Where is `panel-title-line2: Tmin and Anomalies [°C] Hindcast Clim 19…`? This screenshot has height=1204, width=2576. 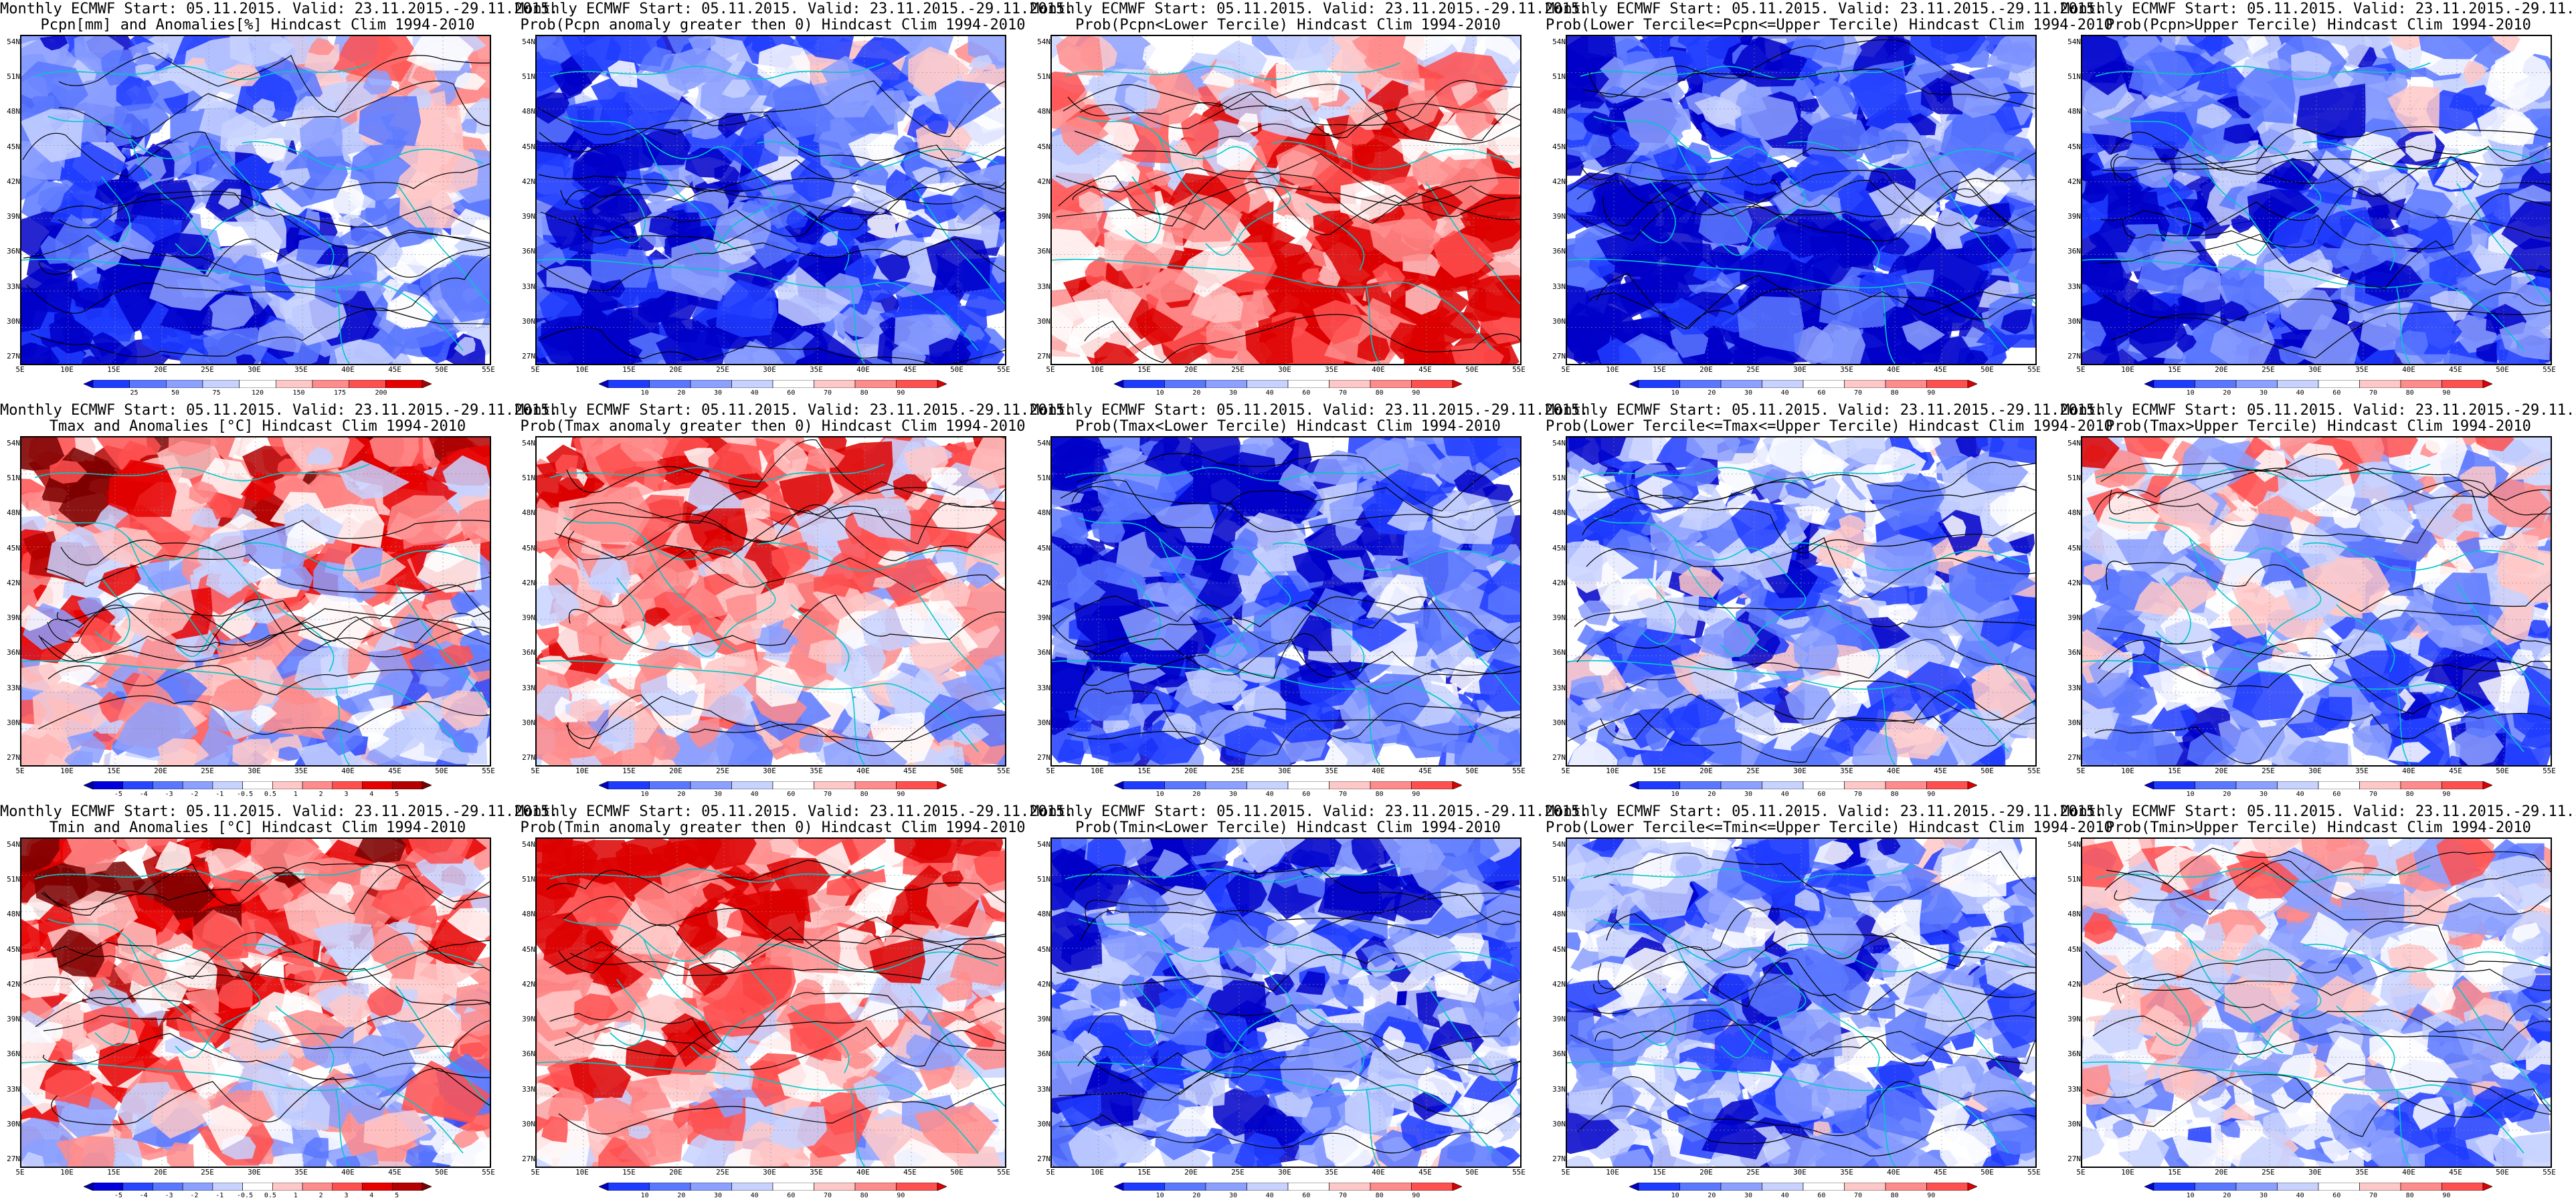
panel-title-line2: Tmin and Anomalies [°C] Hindcast Clim 19… is located at coordinates (257, 827).